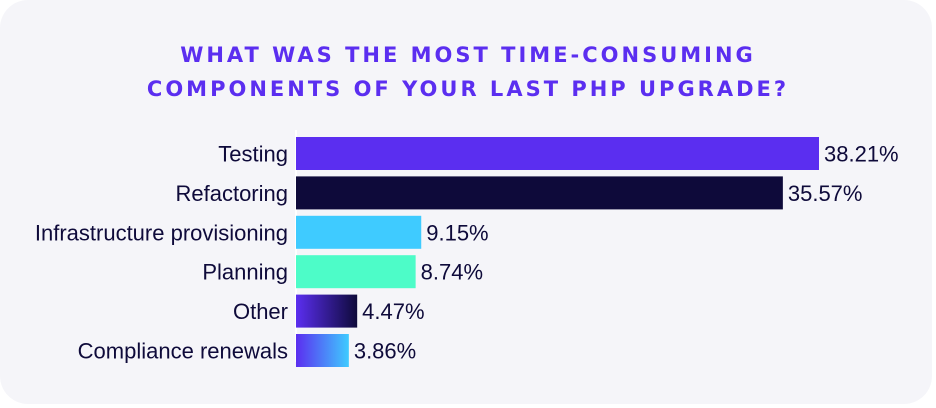 The height and width of the screenshot is (408, 936). Describe the element at coordinates (452, 272) in the screenshot. I see `value-label-planning: 8.74%` at that location.